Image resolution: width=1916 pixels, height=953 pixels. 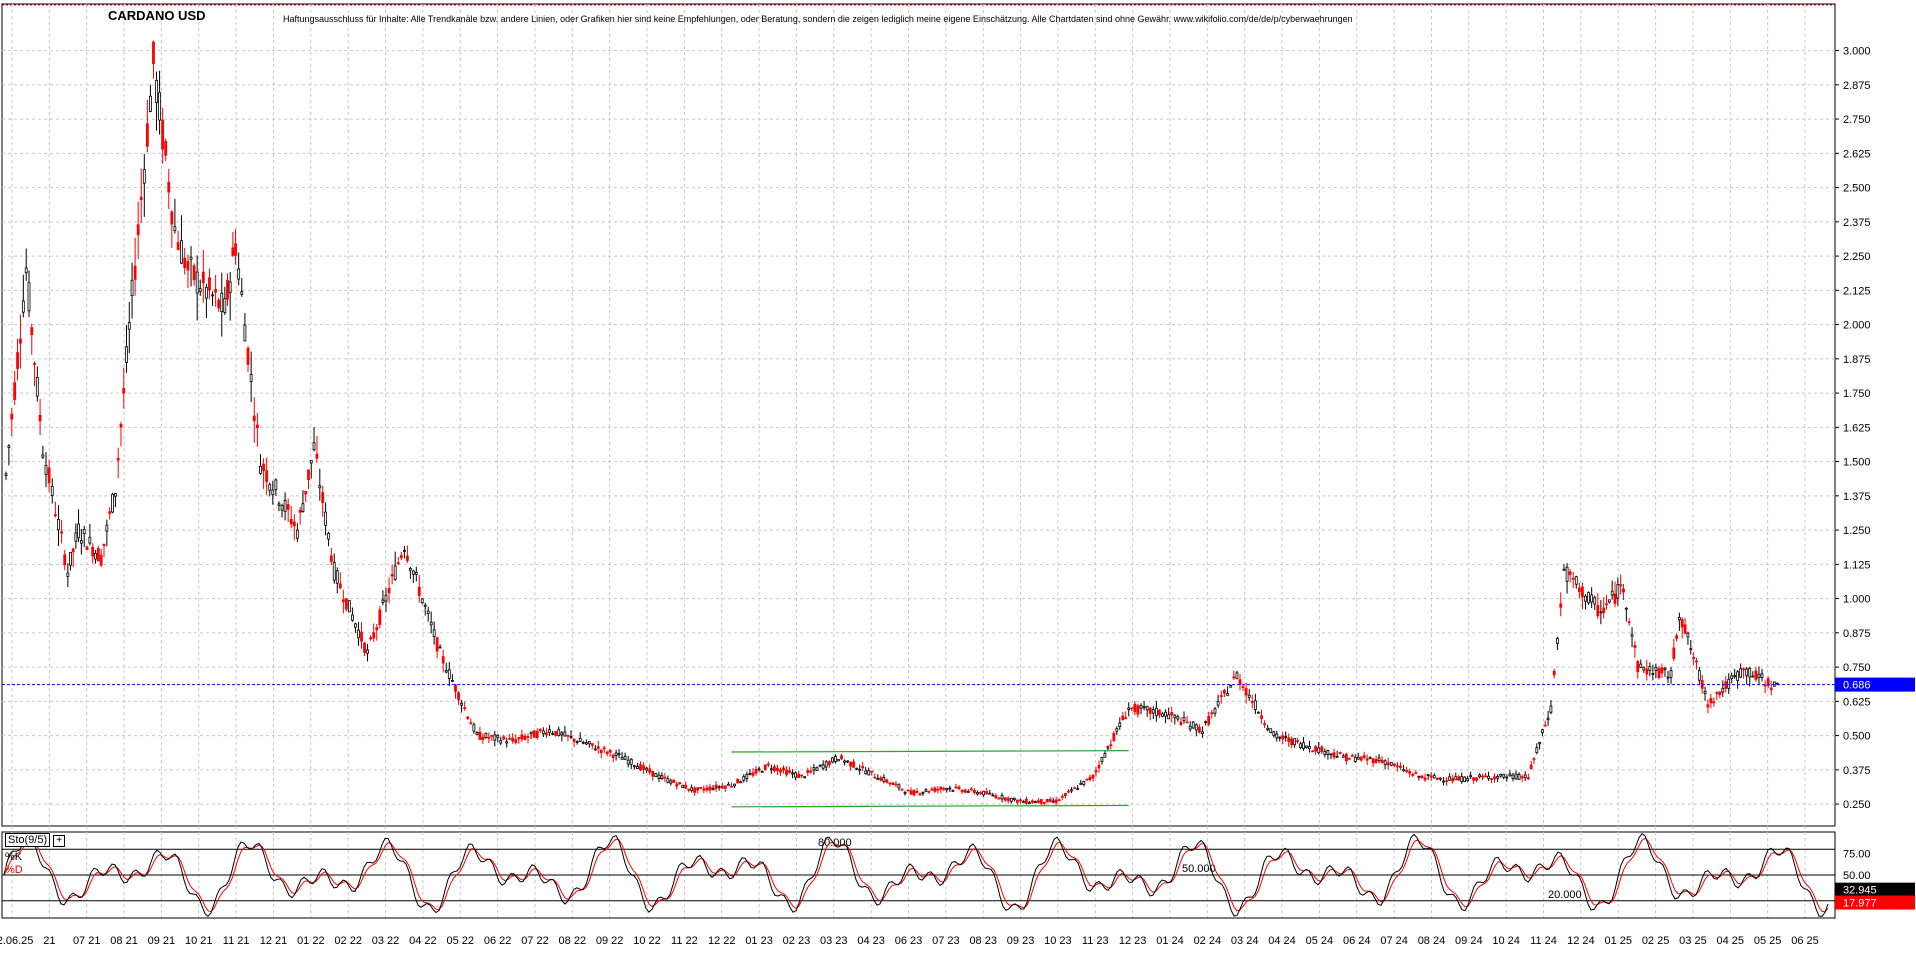 What do you see at coordinates (1565, 895) in the screenshot?
I see `oscillator-level-label: 20.000` at bounding box center [1565, 895].